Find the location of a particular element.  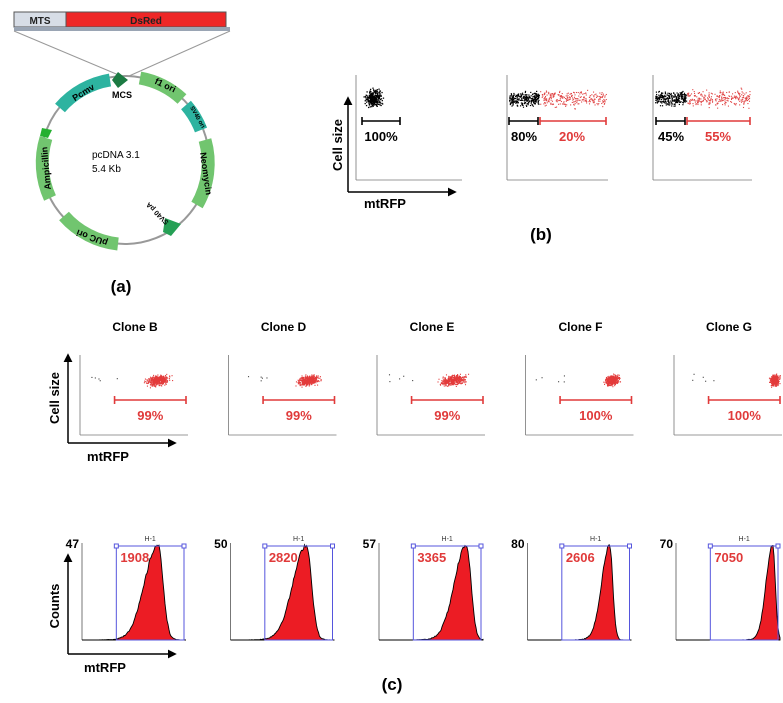

clone-clone-f: Clone F 100% 80 H-1 2606 is located at coordinates (572, 480).